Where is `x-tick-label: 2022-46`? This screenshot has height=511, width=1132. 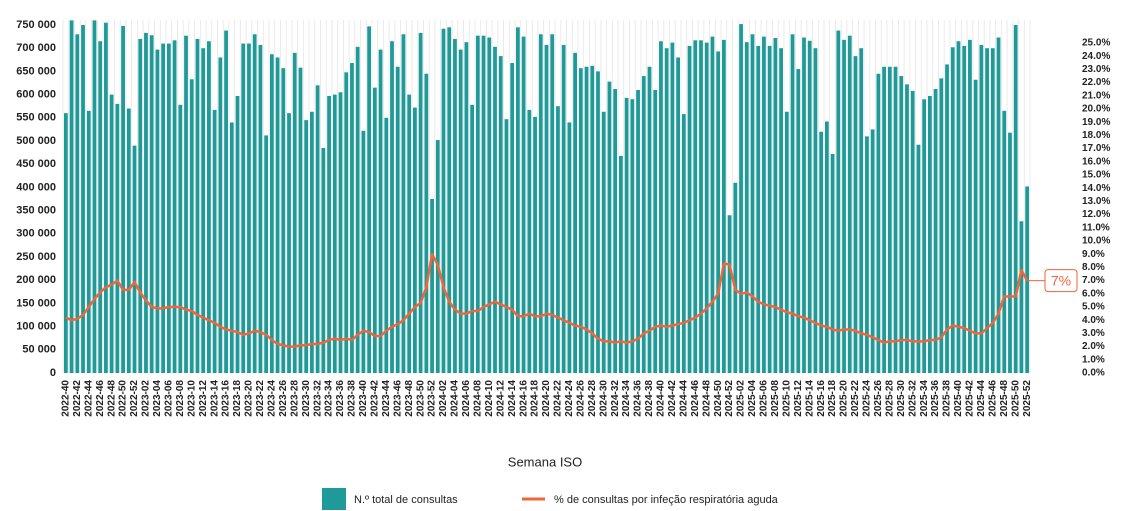
x-tick-label: 2022-46 is located at coordinates (100, 398).